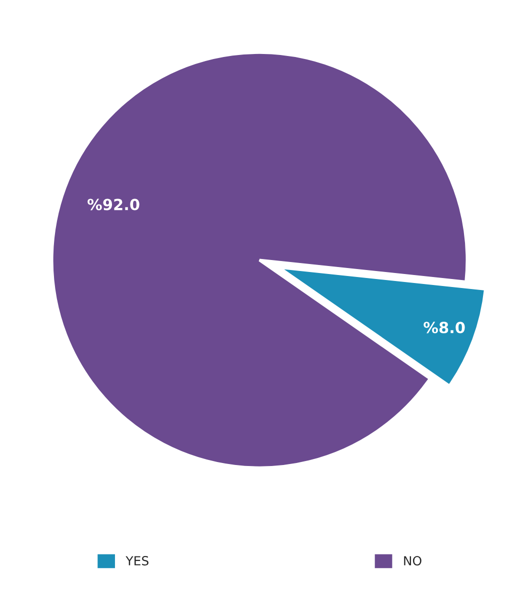  I want to click on data-label: %8.0, so click(444, 328).